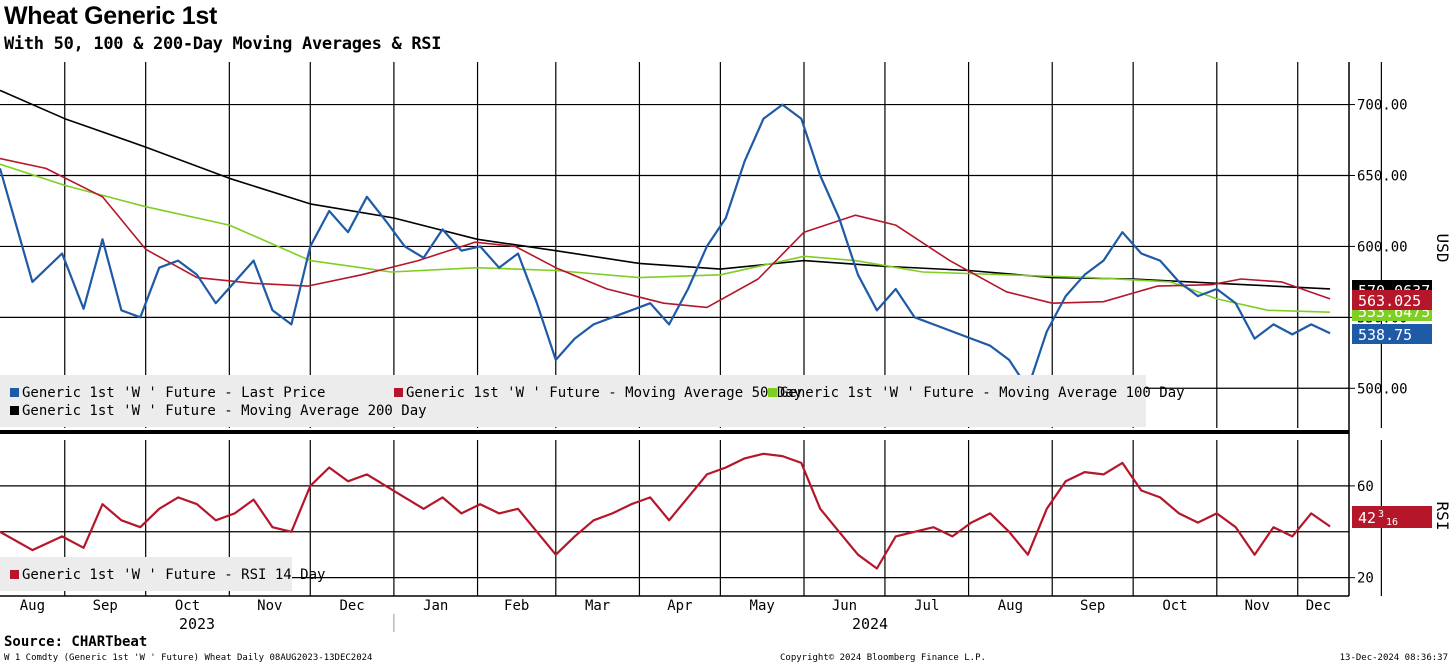 The width and height of the screenshot is (1456, 666). Describe the element at coordinates (1382, 176) in the screenshot. I see `price-ytick-650.00: 650.00` at that location.